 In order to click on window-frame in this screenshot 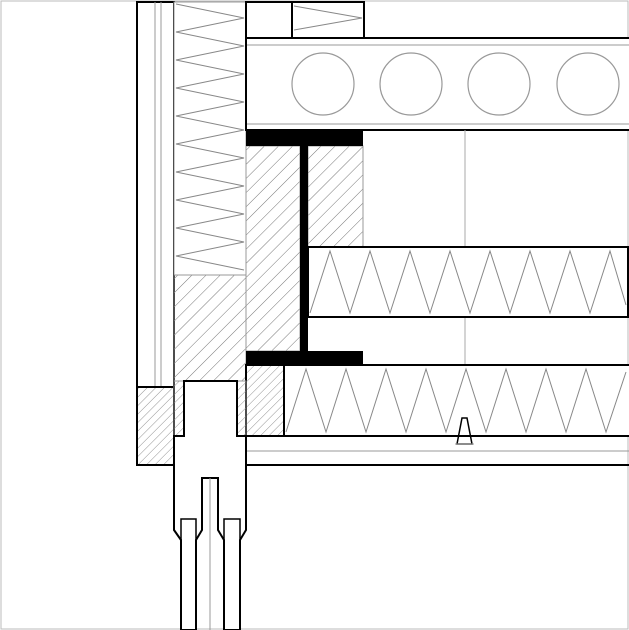, I will do `click(210, 505)`.